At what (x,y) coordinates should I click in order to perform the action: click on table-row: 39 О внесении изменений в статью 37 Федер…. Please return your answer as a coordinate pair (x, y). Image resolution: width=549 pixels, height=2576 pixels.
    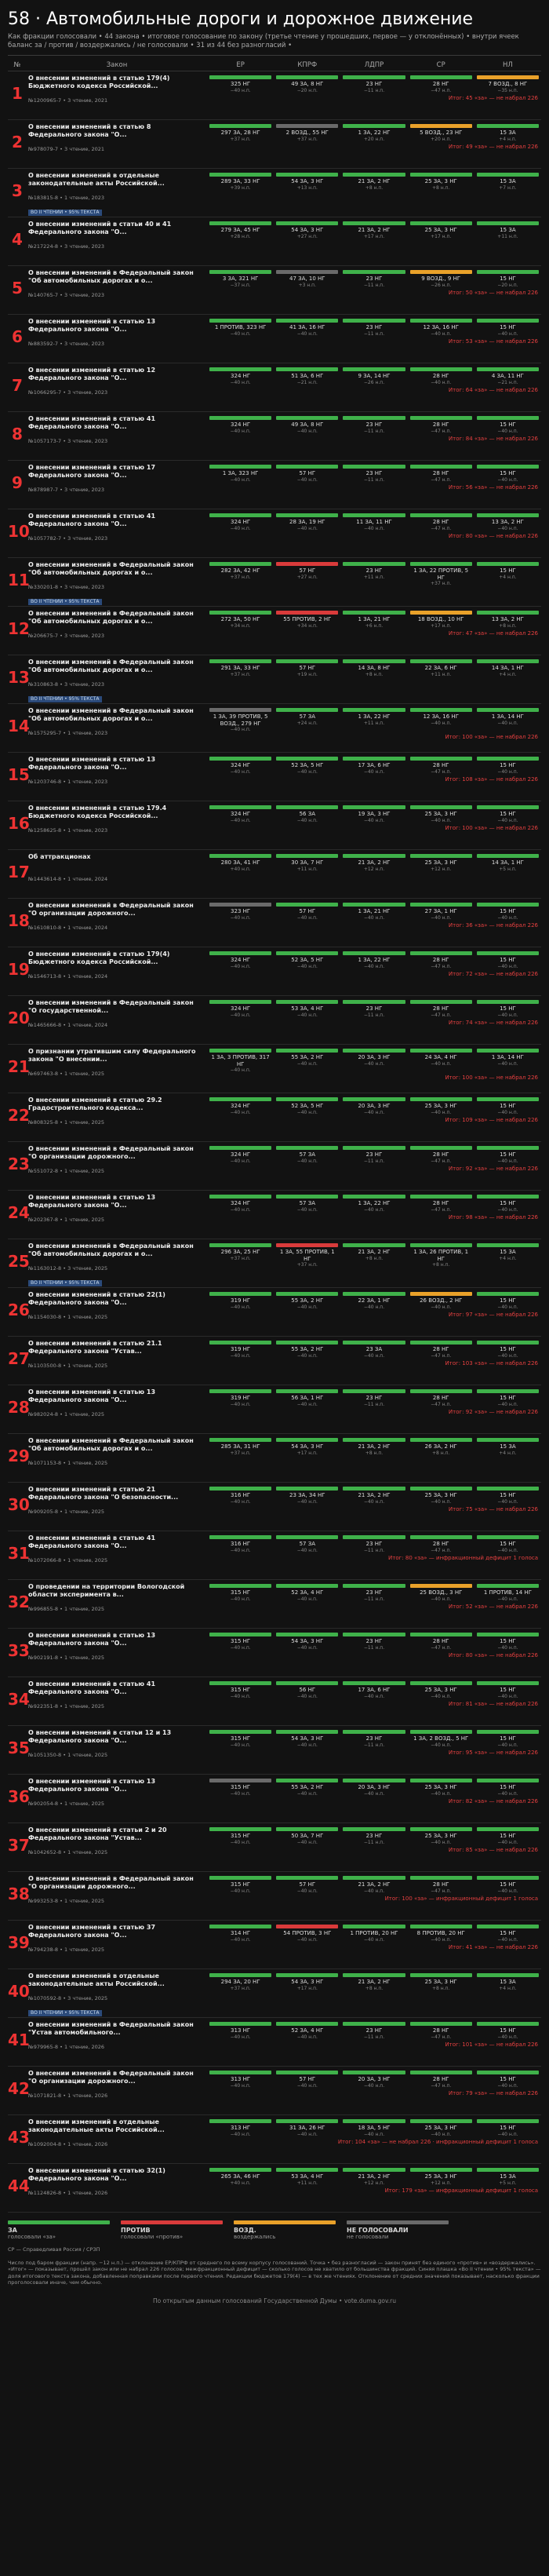
    Looking at the image, I should click on (274, 1945).